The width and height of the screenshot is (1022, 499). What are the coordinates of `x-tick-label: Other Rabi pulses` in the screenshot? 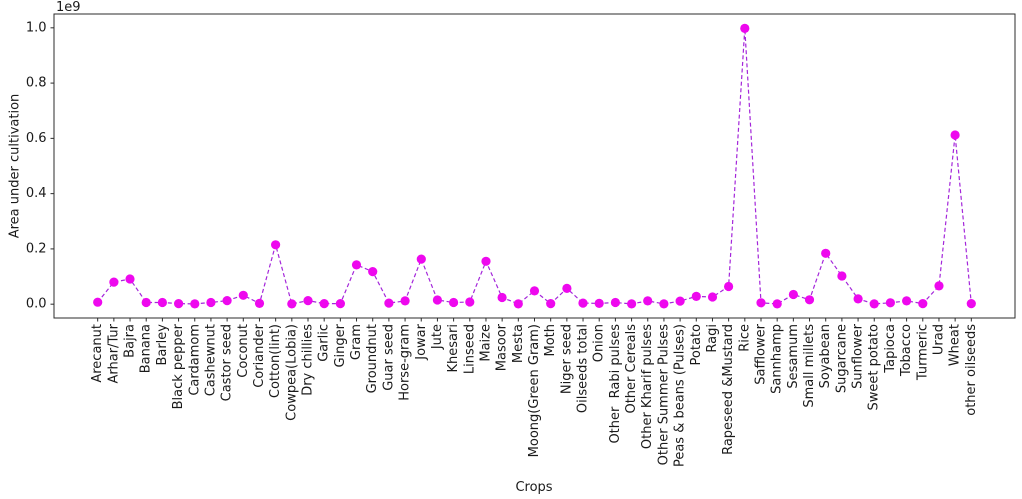 It's located at (615, 384).